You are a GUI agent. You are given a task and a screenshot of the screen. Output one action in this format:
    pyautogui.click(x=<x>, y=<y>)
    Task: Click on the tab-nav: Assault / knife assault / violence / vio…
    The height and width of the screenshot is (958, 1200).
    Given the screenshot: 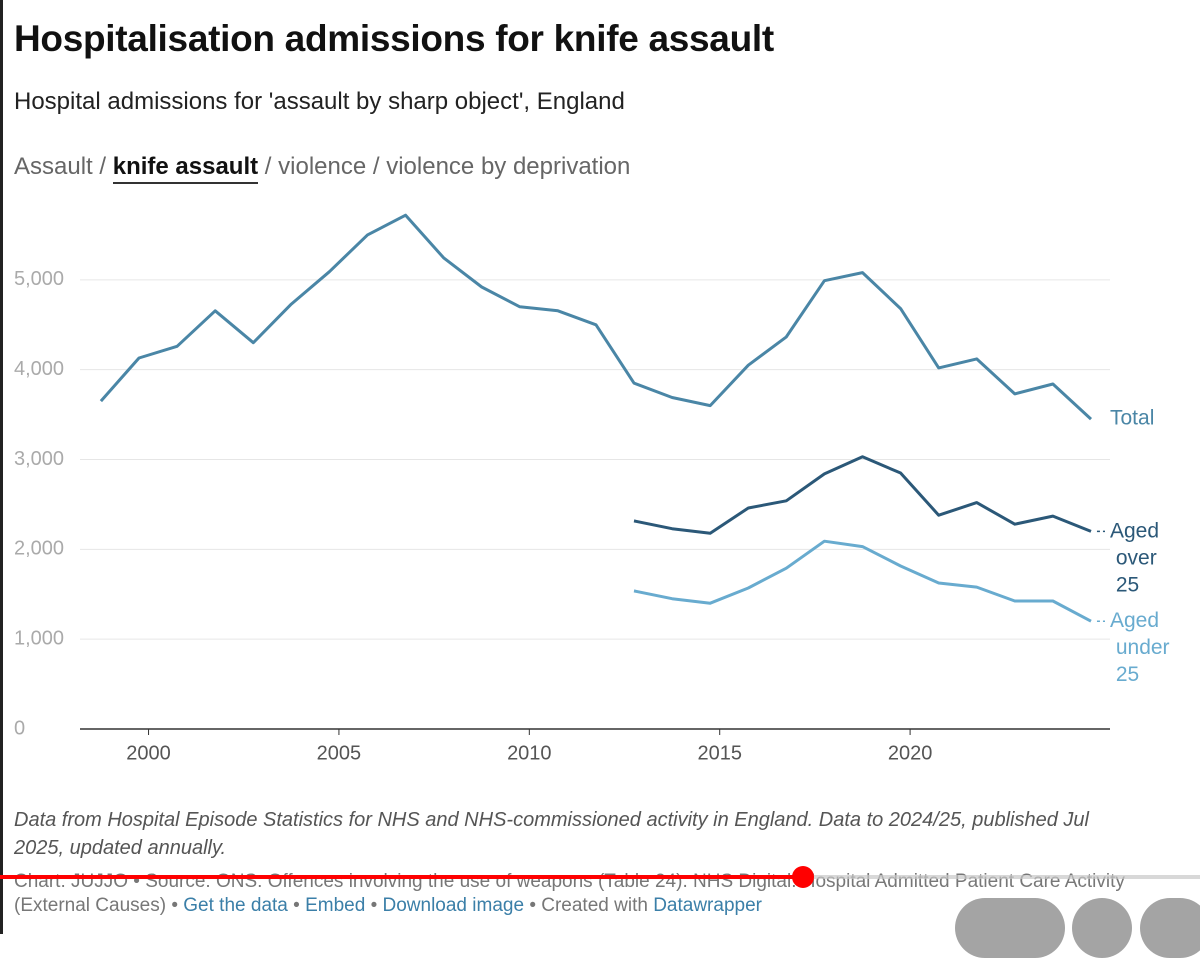 What is the action you would take?
    pyautogui.click(x=322, y=168)
    